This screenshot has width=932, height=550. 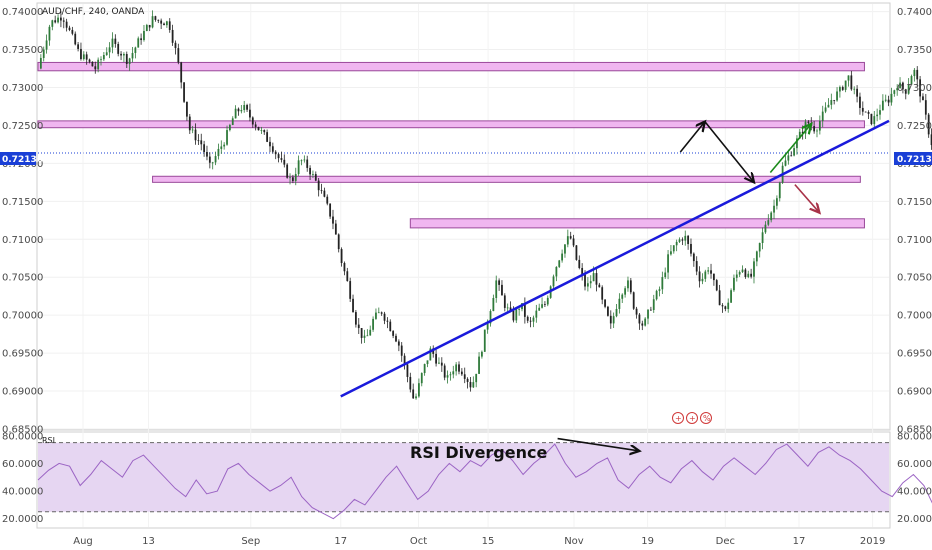 What do you see at coordinates (148, 541) in the screenshot?
I see `time-tick-label: 13` at bounding box center [148, 541].